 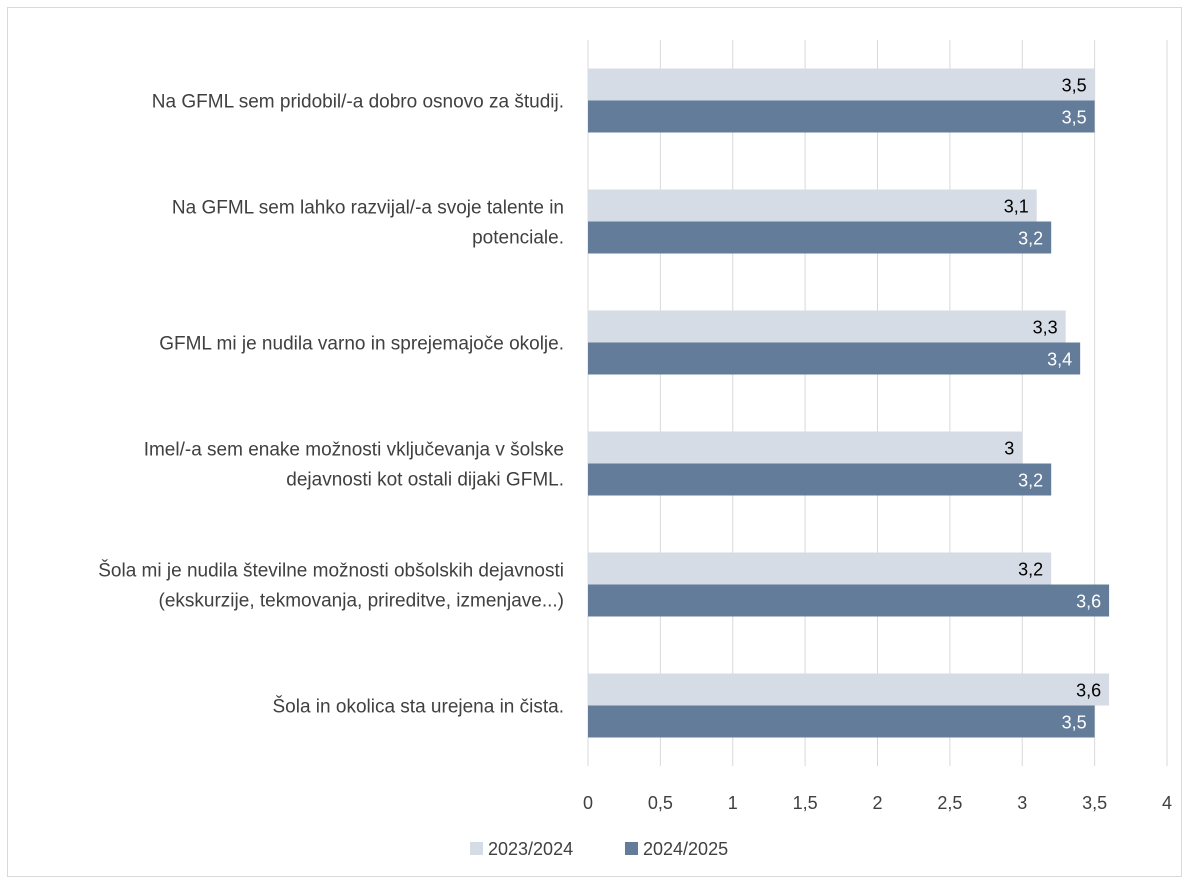 What do you see at coordinates (425, 480) in the screenshot?
I see `category-label-line: dejavnosti kot ostali dijaki GFML.` at bounding box center [425, 480].